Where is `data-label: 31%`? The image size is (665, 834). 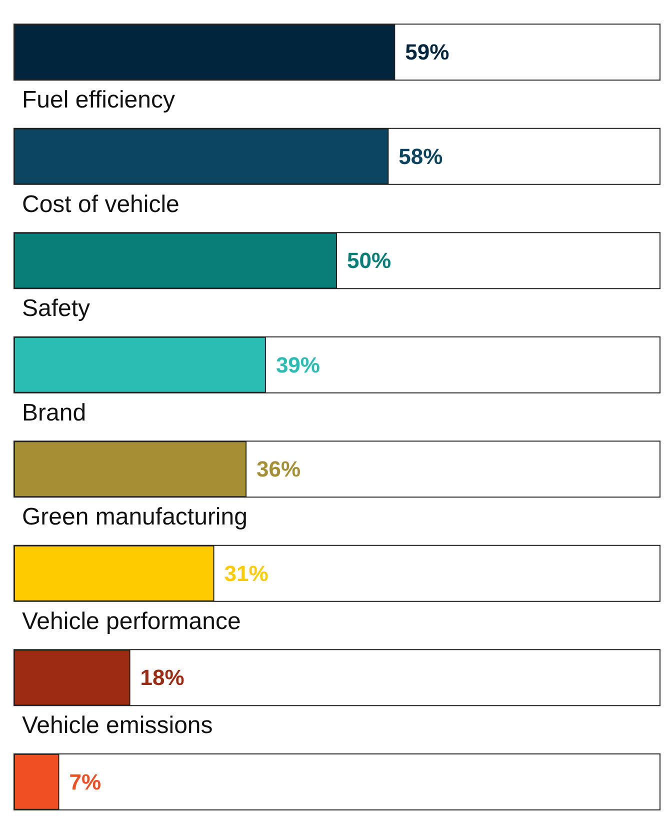 data-label: 31% is located at coordinates (246, 573).